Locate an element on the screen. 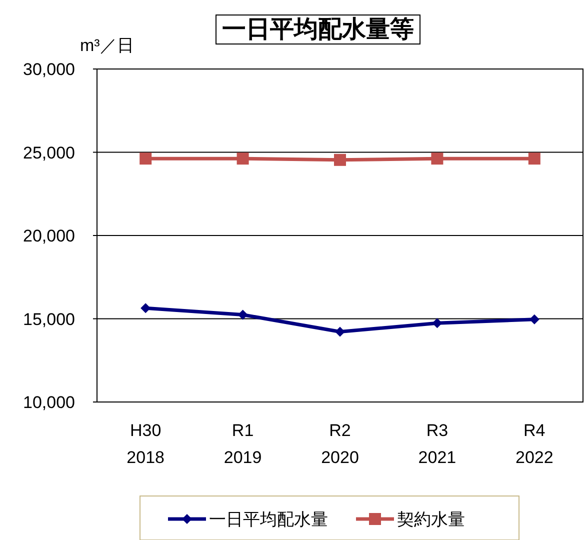 Image resolution: width=585 pixels, height=540 pixels. x-tick-label: R1 2019 is located at coordinates (243, 444).